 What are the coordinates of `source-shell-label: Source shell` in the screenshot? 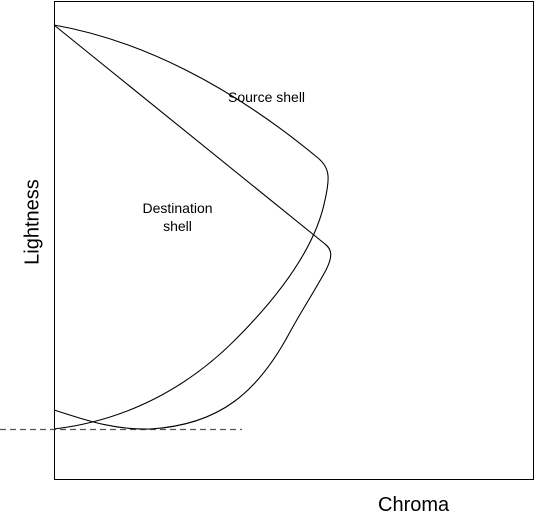 It's located at (267, 97).